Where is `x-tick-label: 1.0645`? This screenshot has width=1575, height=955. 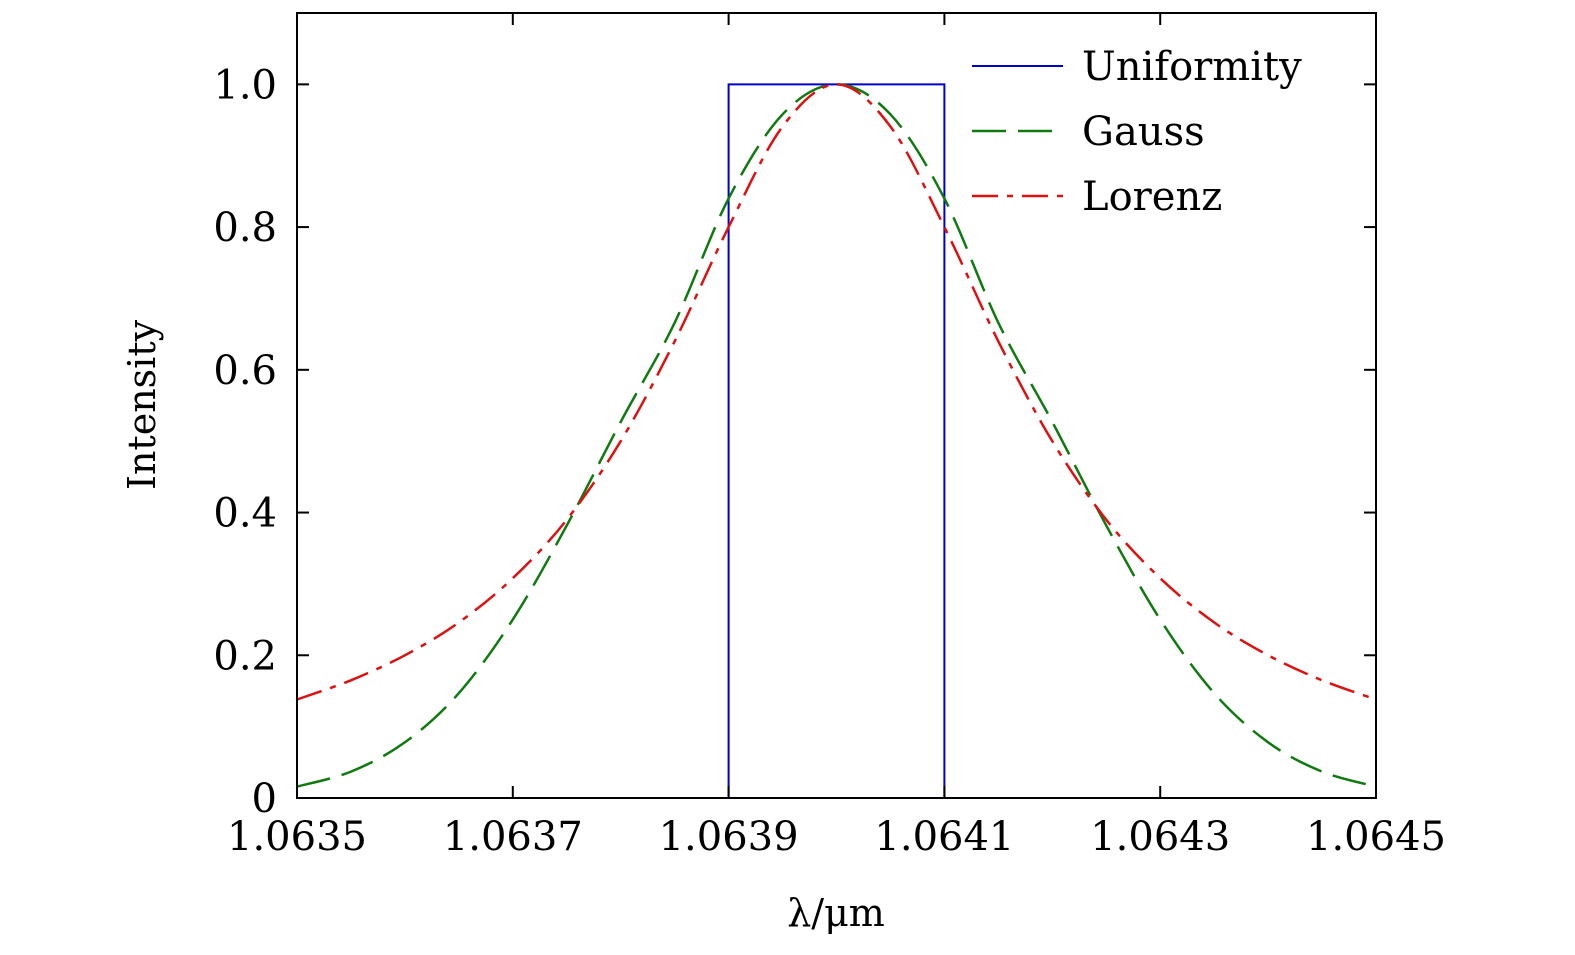
x-tick-label: 1.0645 is located at coordinates (1376, 837).